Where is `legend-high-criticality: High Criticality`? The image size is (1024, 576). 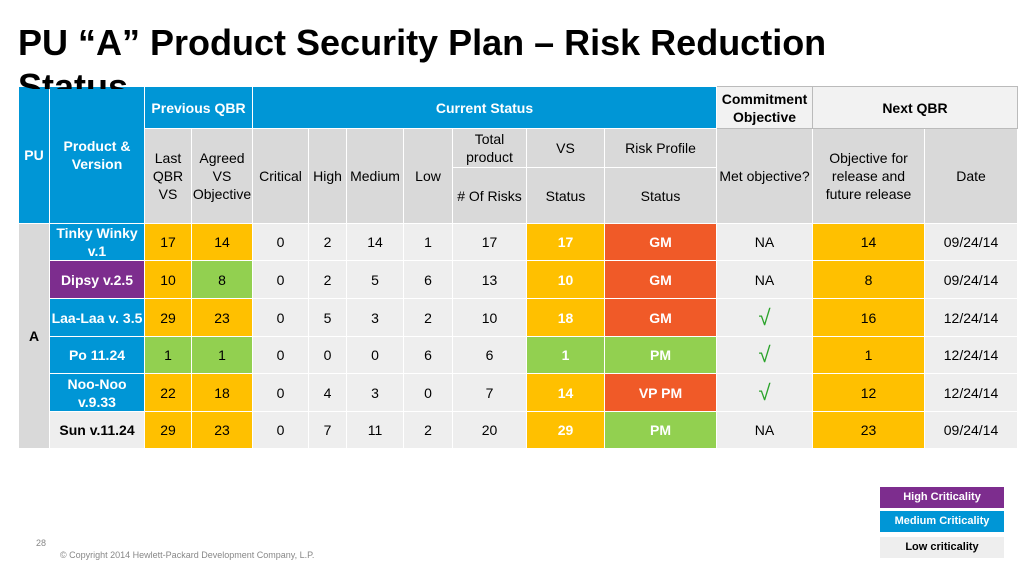
legend-high-criticality: High Criticality is located at coordinates (942, 497).